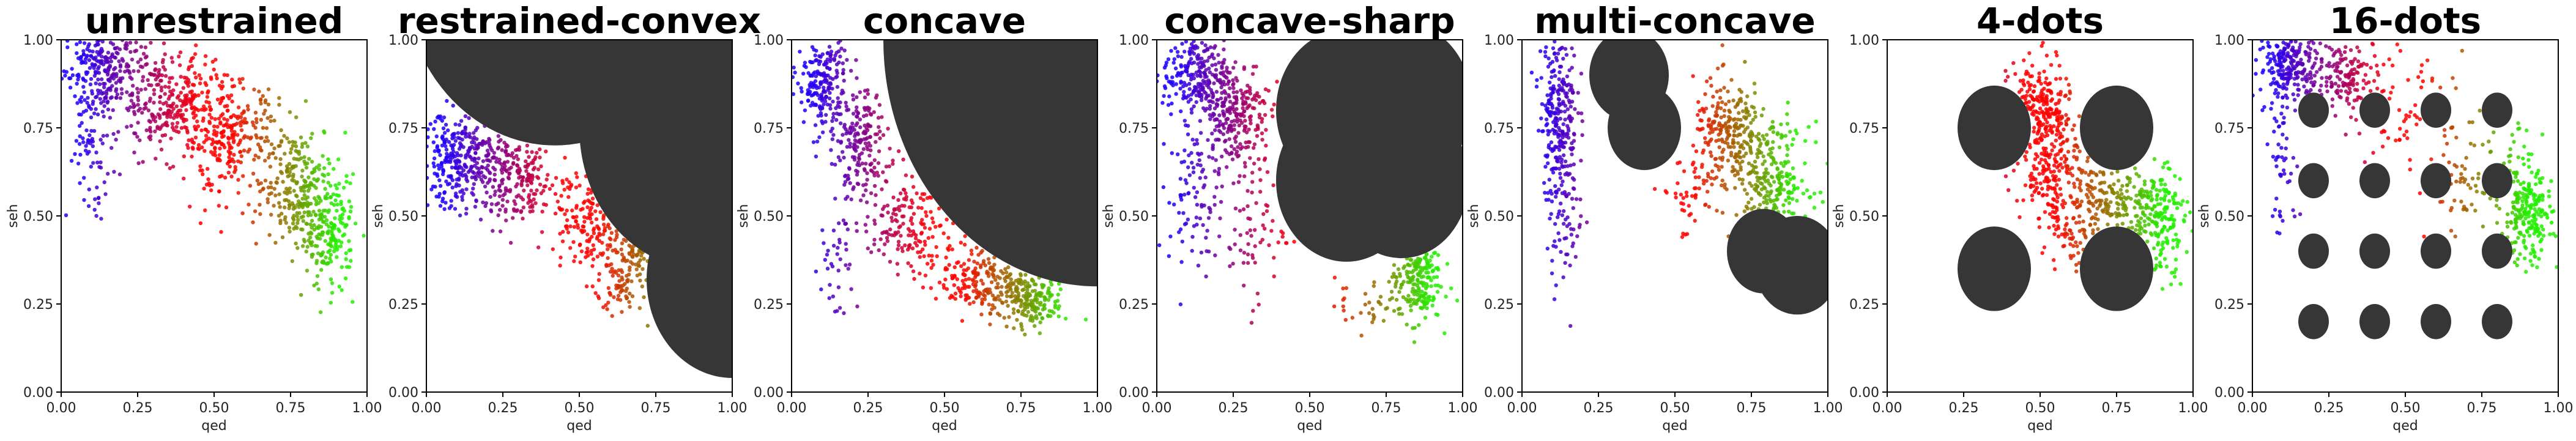  I want to click on y-axis-label: seh, so click(743, 216).